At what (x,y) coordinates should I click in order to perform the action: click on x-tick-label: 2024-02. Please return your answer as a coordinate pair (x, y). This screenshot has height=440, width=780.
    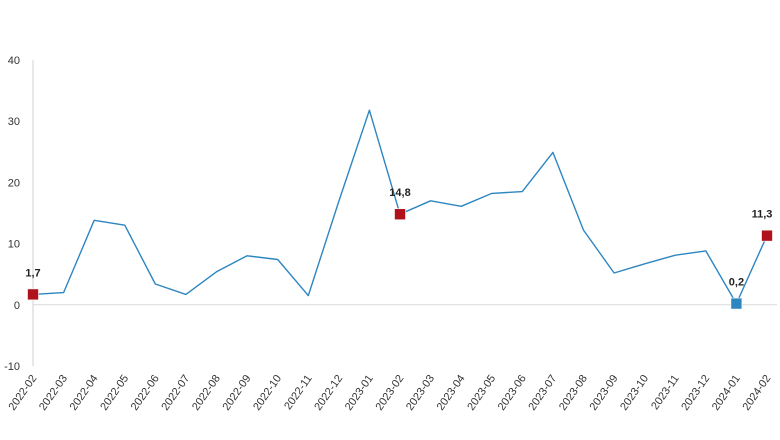
    Looking at the image, I should click on (756, 393).